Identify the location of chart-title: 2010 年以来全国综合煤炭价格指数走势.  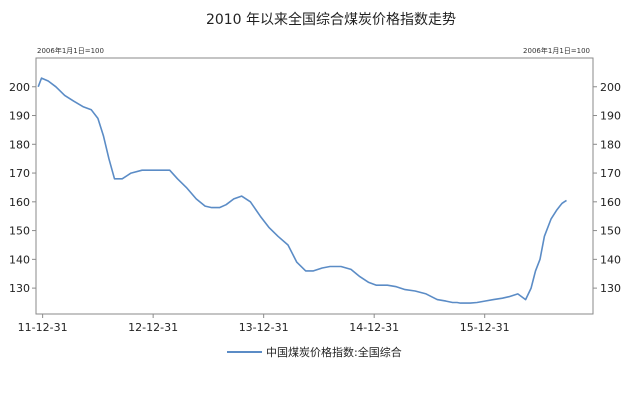
(331, 19).